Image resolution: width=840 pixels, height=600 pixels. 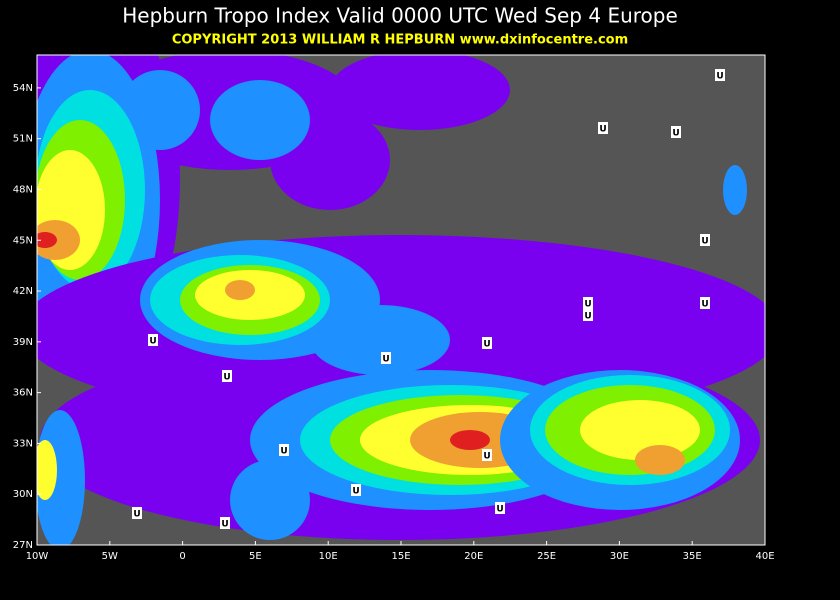 What do you see at coordinates (23, 494) in the screenshot?
I see `lat-label: 30N` at bounding box center [23, 494].